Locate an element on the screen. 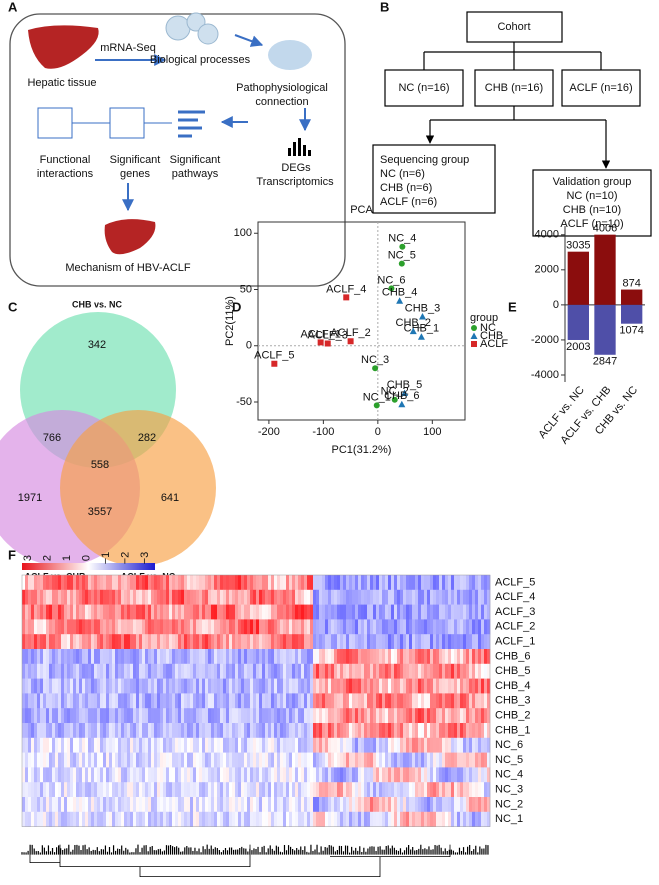 This screenshot has height=885, width=659. panel-label: F is located at coordinates (12, 554).